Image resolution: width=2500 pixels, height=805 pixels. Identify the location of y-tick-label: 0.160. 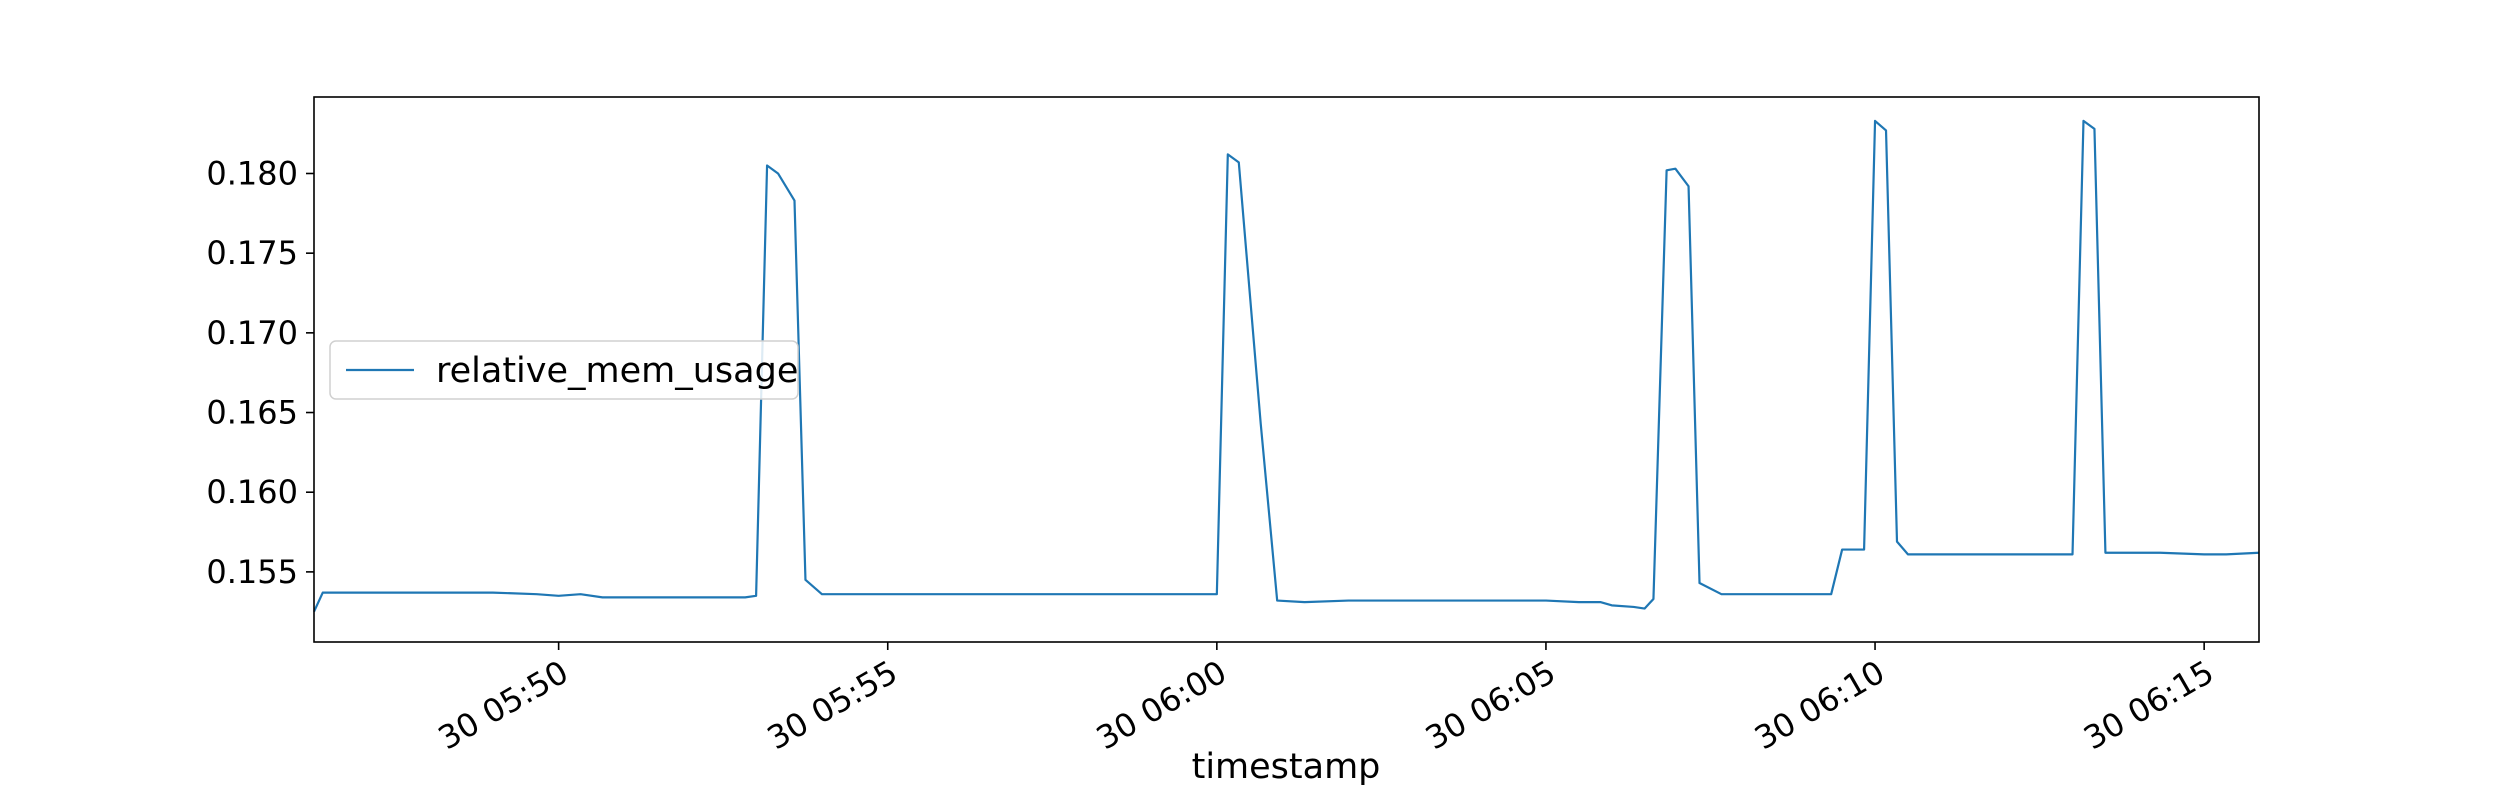
(252, 492).